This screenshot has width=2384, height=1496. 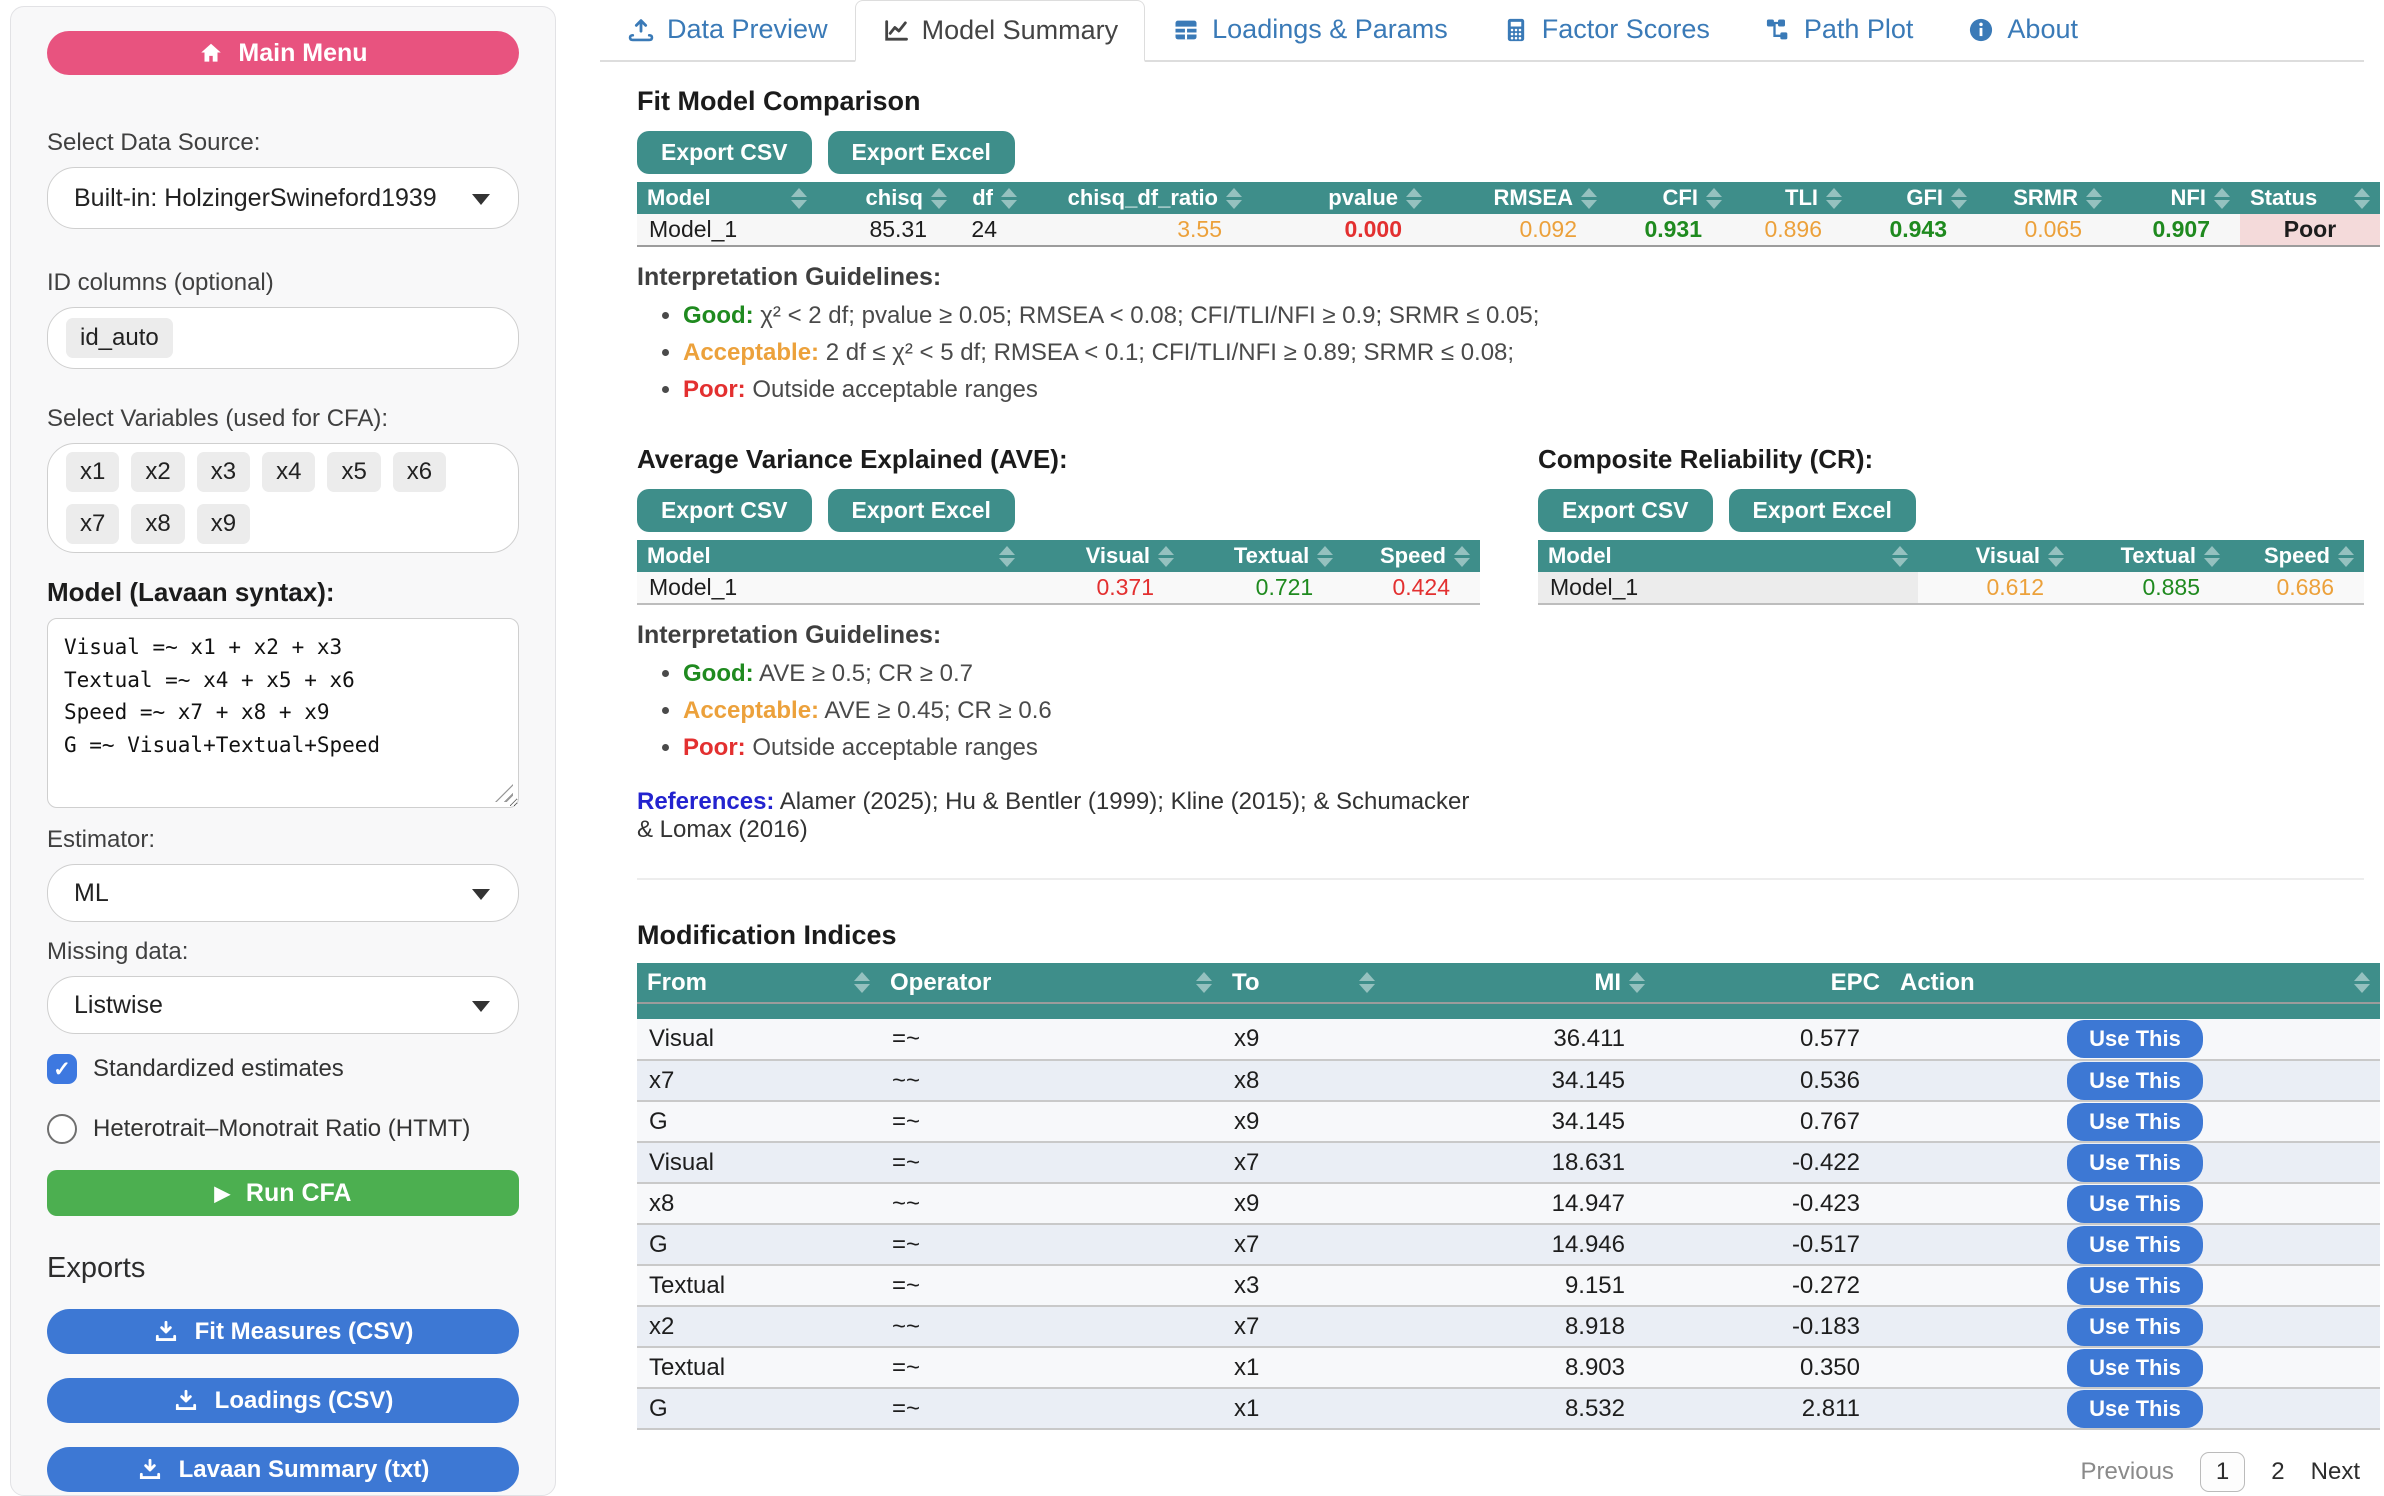 I want to click on export-fit-measures-button: Fit Measures (CSV), so click(x=283, y=1331).